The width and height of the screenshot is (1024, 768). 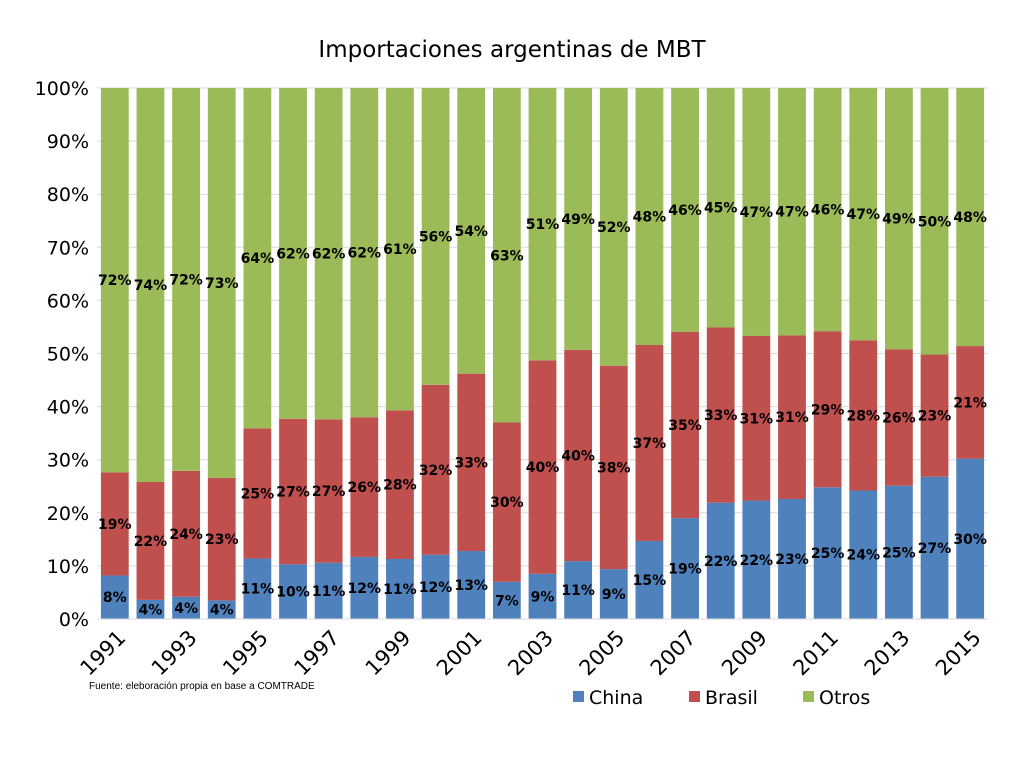 I want to click on data-label: 15%, so click(x=650, y=581).